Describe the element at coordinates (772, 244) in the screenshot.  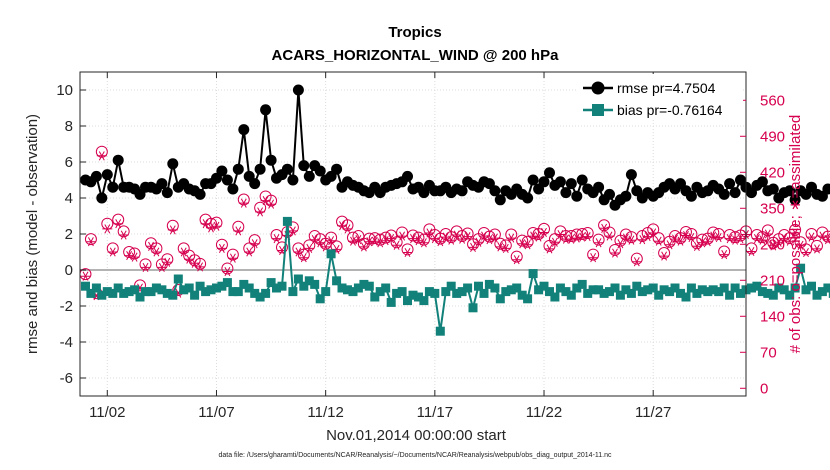
I see `y-right-tick-label: 280` at that location.